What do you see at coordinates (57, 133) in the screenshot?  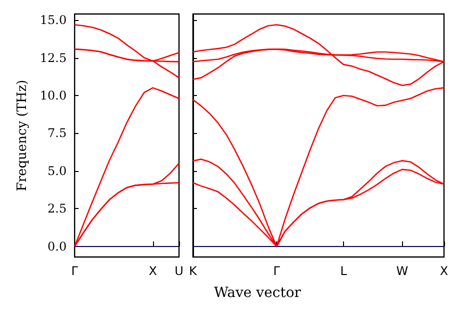 I see `y-tick-label: 7.5` at bounding box center [57, 133].